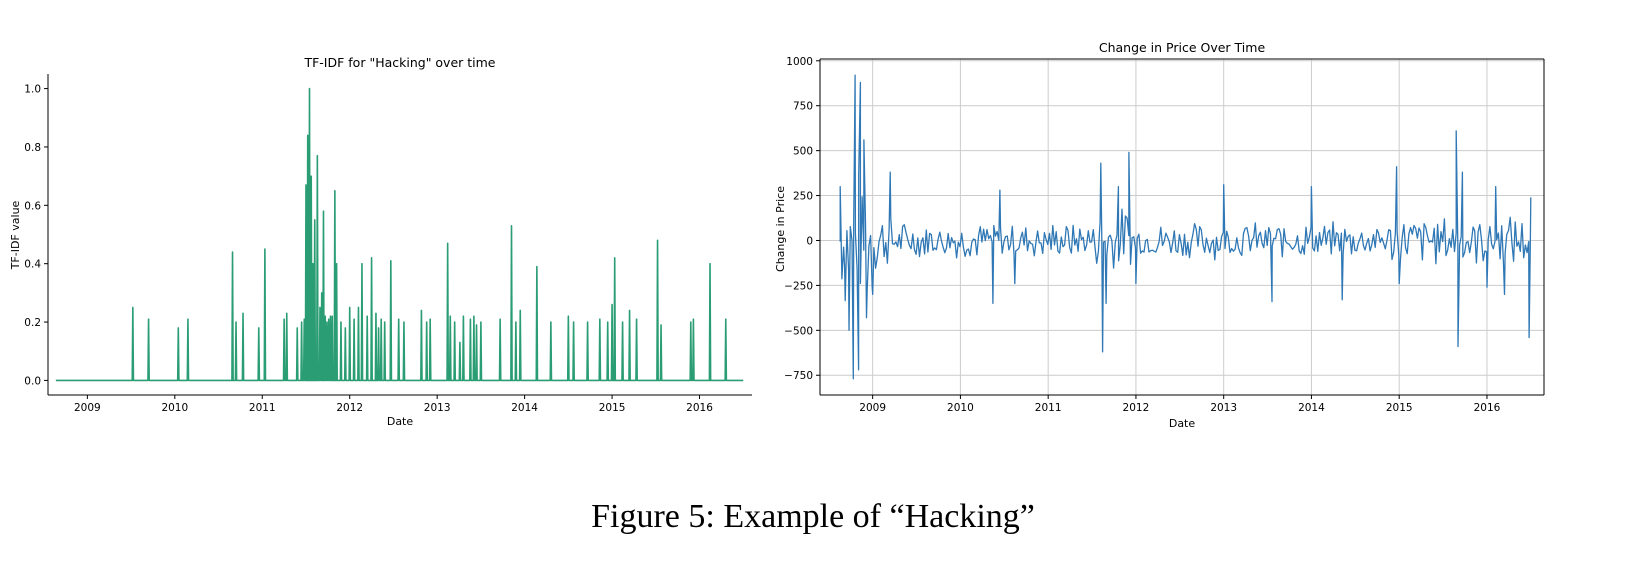 The height and width of the screenshot is (572, 1626). I want to click on tfidf-y-axis-label: TF-IDF value, so click(15, 235).